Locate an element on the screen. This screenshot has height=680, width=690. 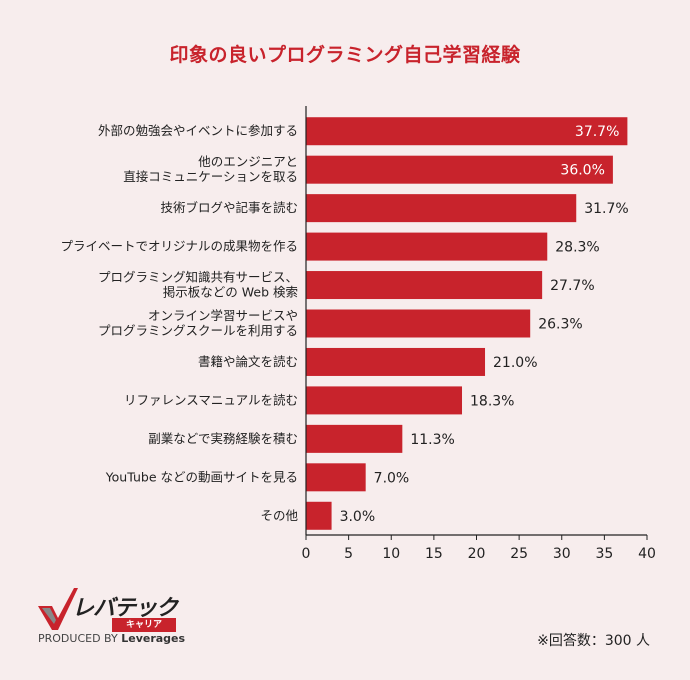
value-label: 26.3% is located at coordinates (560, 325).